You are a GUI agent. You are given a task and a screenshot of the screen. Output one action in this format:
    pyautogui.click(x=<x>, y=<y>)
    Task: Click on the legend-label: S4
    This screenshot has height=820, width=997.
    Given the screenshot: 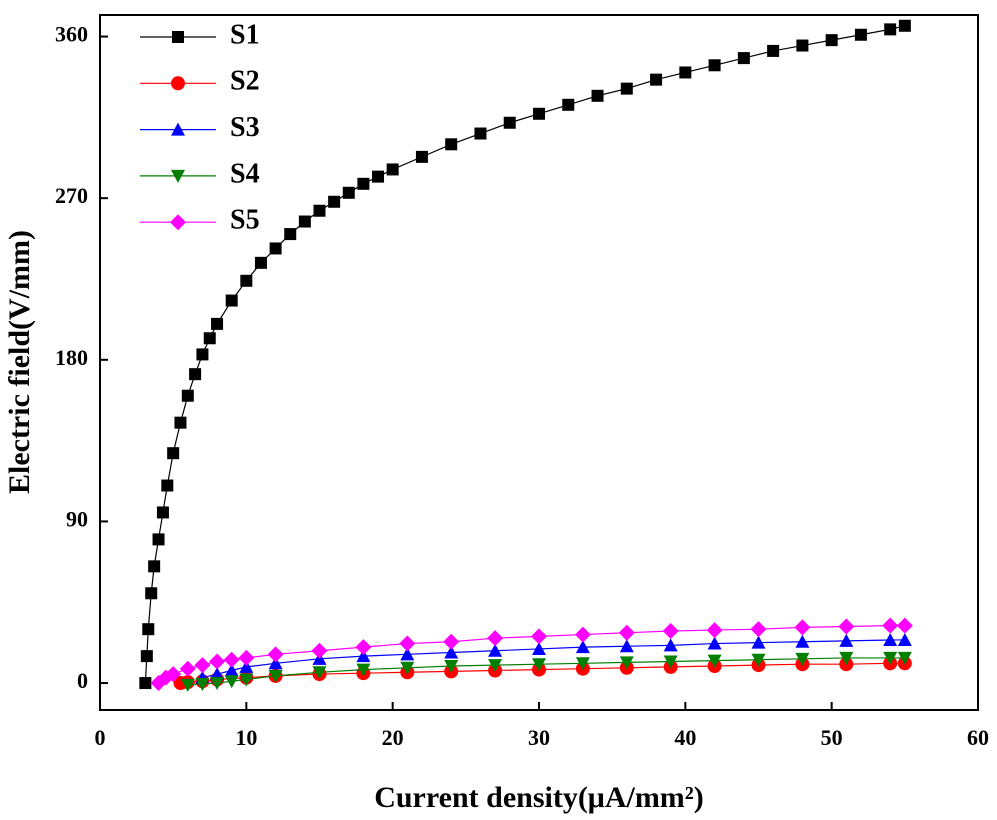 What is the action you would take?
    pyautogui.click(x=245, y=173)
    